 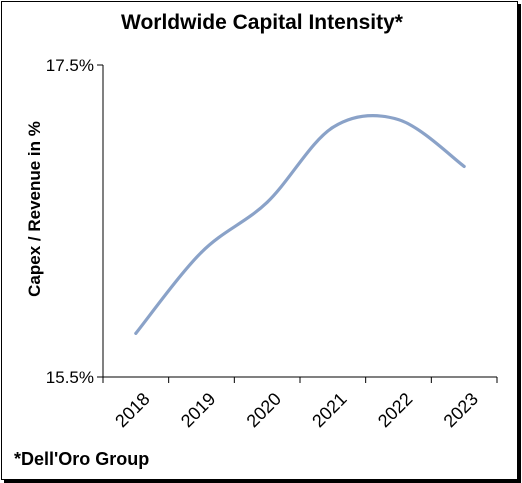 What do you see at coordinates (300, 404) in the screenshot?
I see `x-ticks: 2018 2019 2020 2021 2022 2023` at bounding box center [300, 404].